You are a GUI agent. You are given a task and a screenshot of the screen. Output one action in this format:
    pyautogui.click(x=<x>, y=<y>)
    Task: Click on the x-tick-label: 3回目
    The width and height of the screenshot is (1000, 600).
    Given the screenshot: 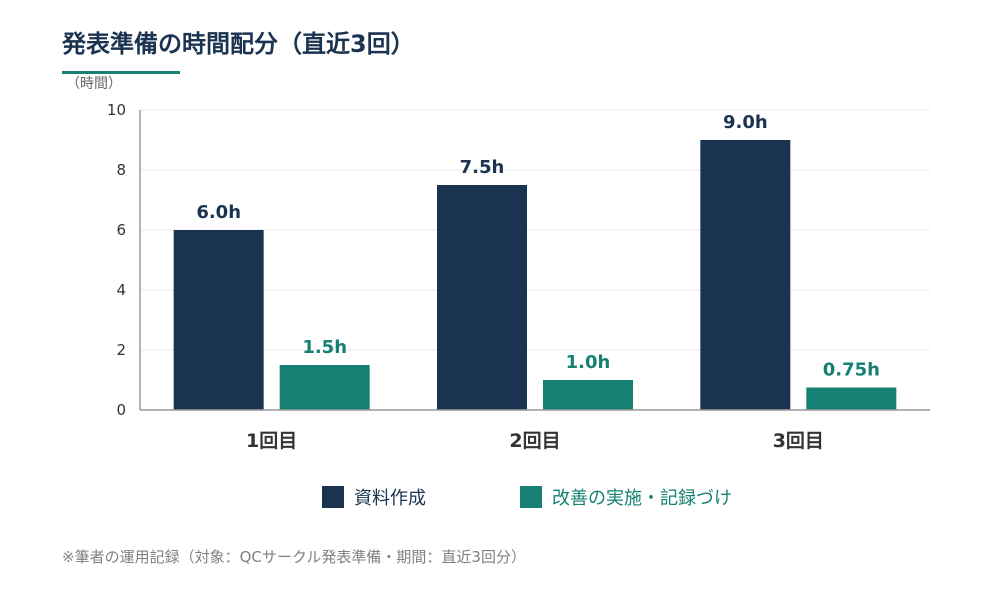 What is the action you would take?
    pyautogui.click(x=798, y=441)
    